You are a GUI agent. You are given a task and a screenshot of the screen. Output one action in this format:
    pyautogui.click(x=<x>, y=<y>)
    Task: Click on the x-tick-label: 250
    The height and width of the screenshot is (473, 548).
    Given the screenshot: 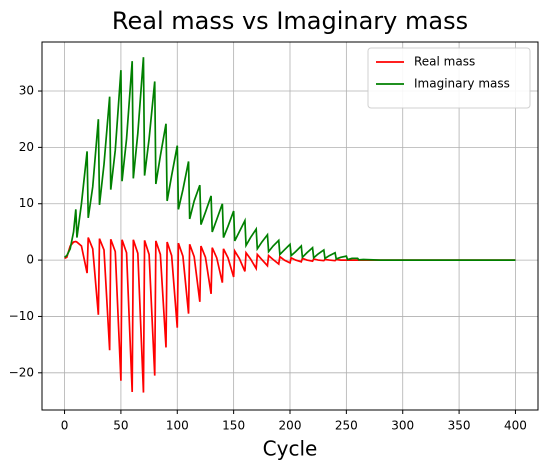 What is the action you would take?
    pyautogui.click(x=346, y=426)
    